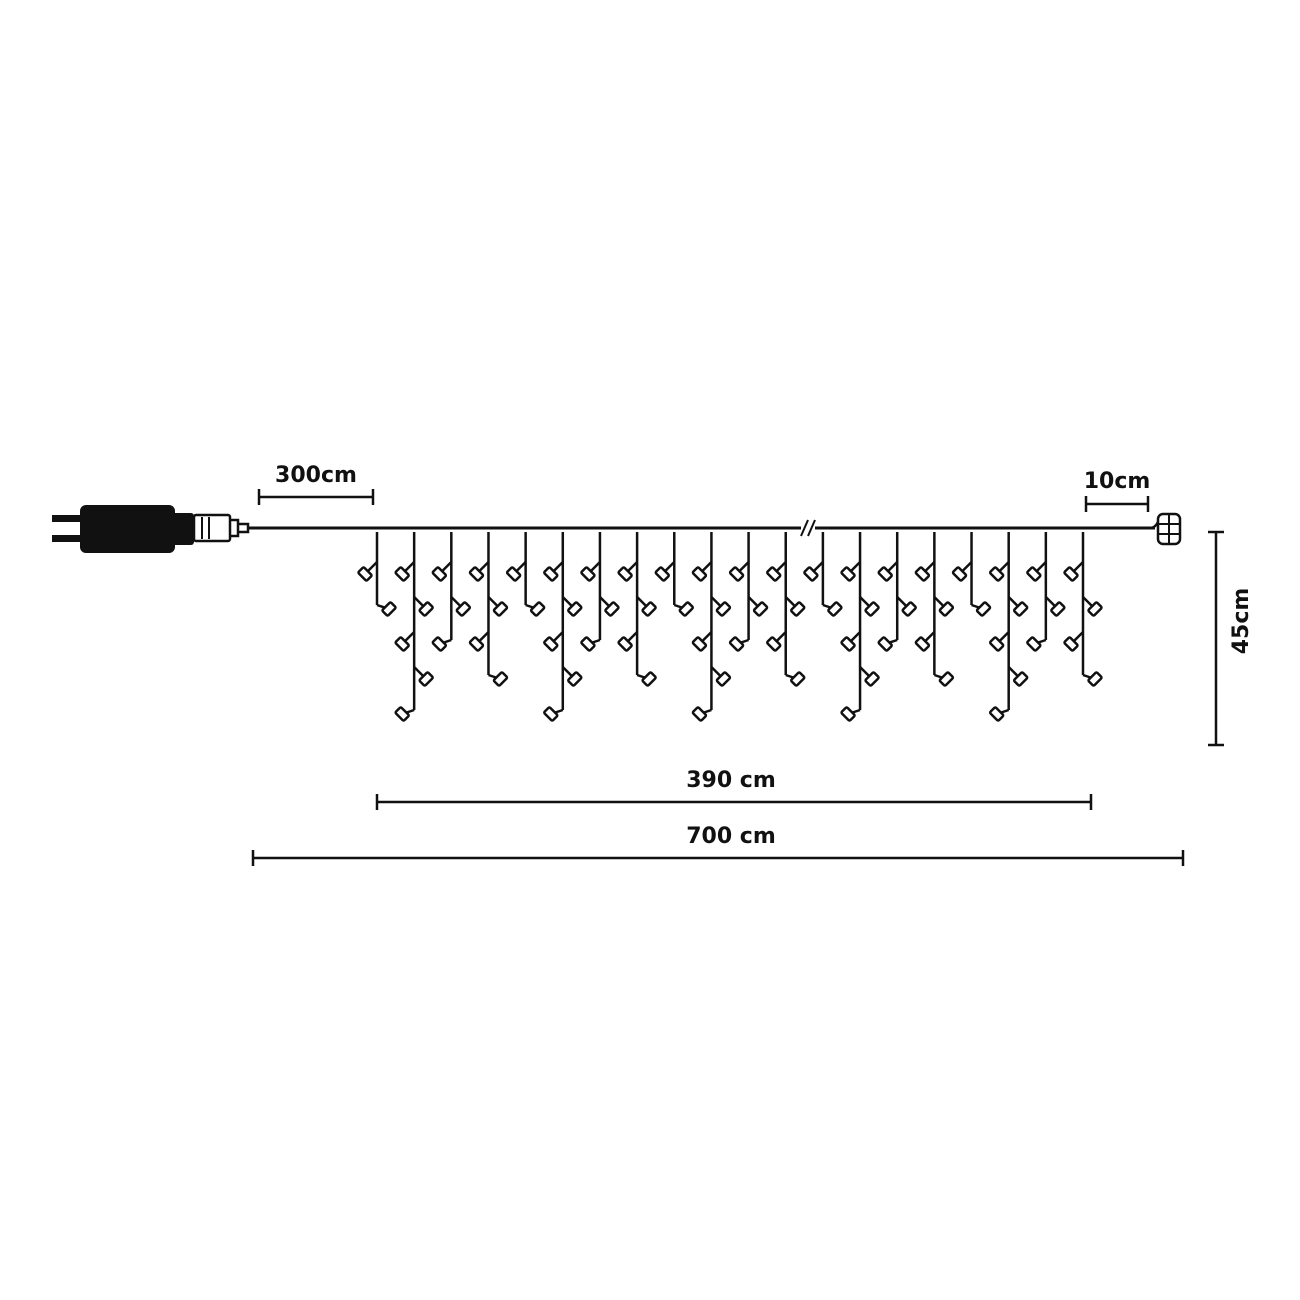  Describe the element at coordinates (1165, 529) in the screenshot. I see `end-connector-icon` at that location.